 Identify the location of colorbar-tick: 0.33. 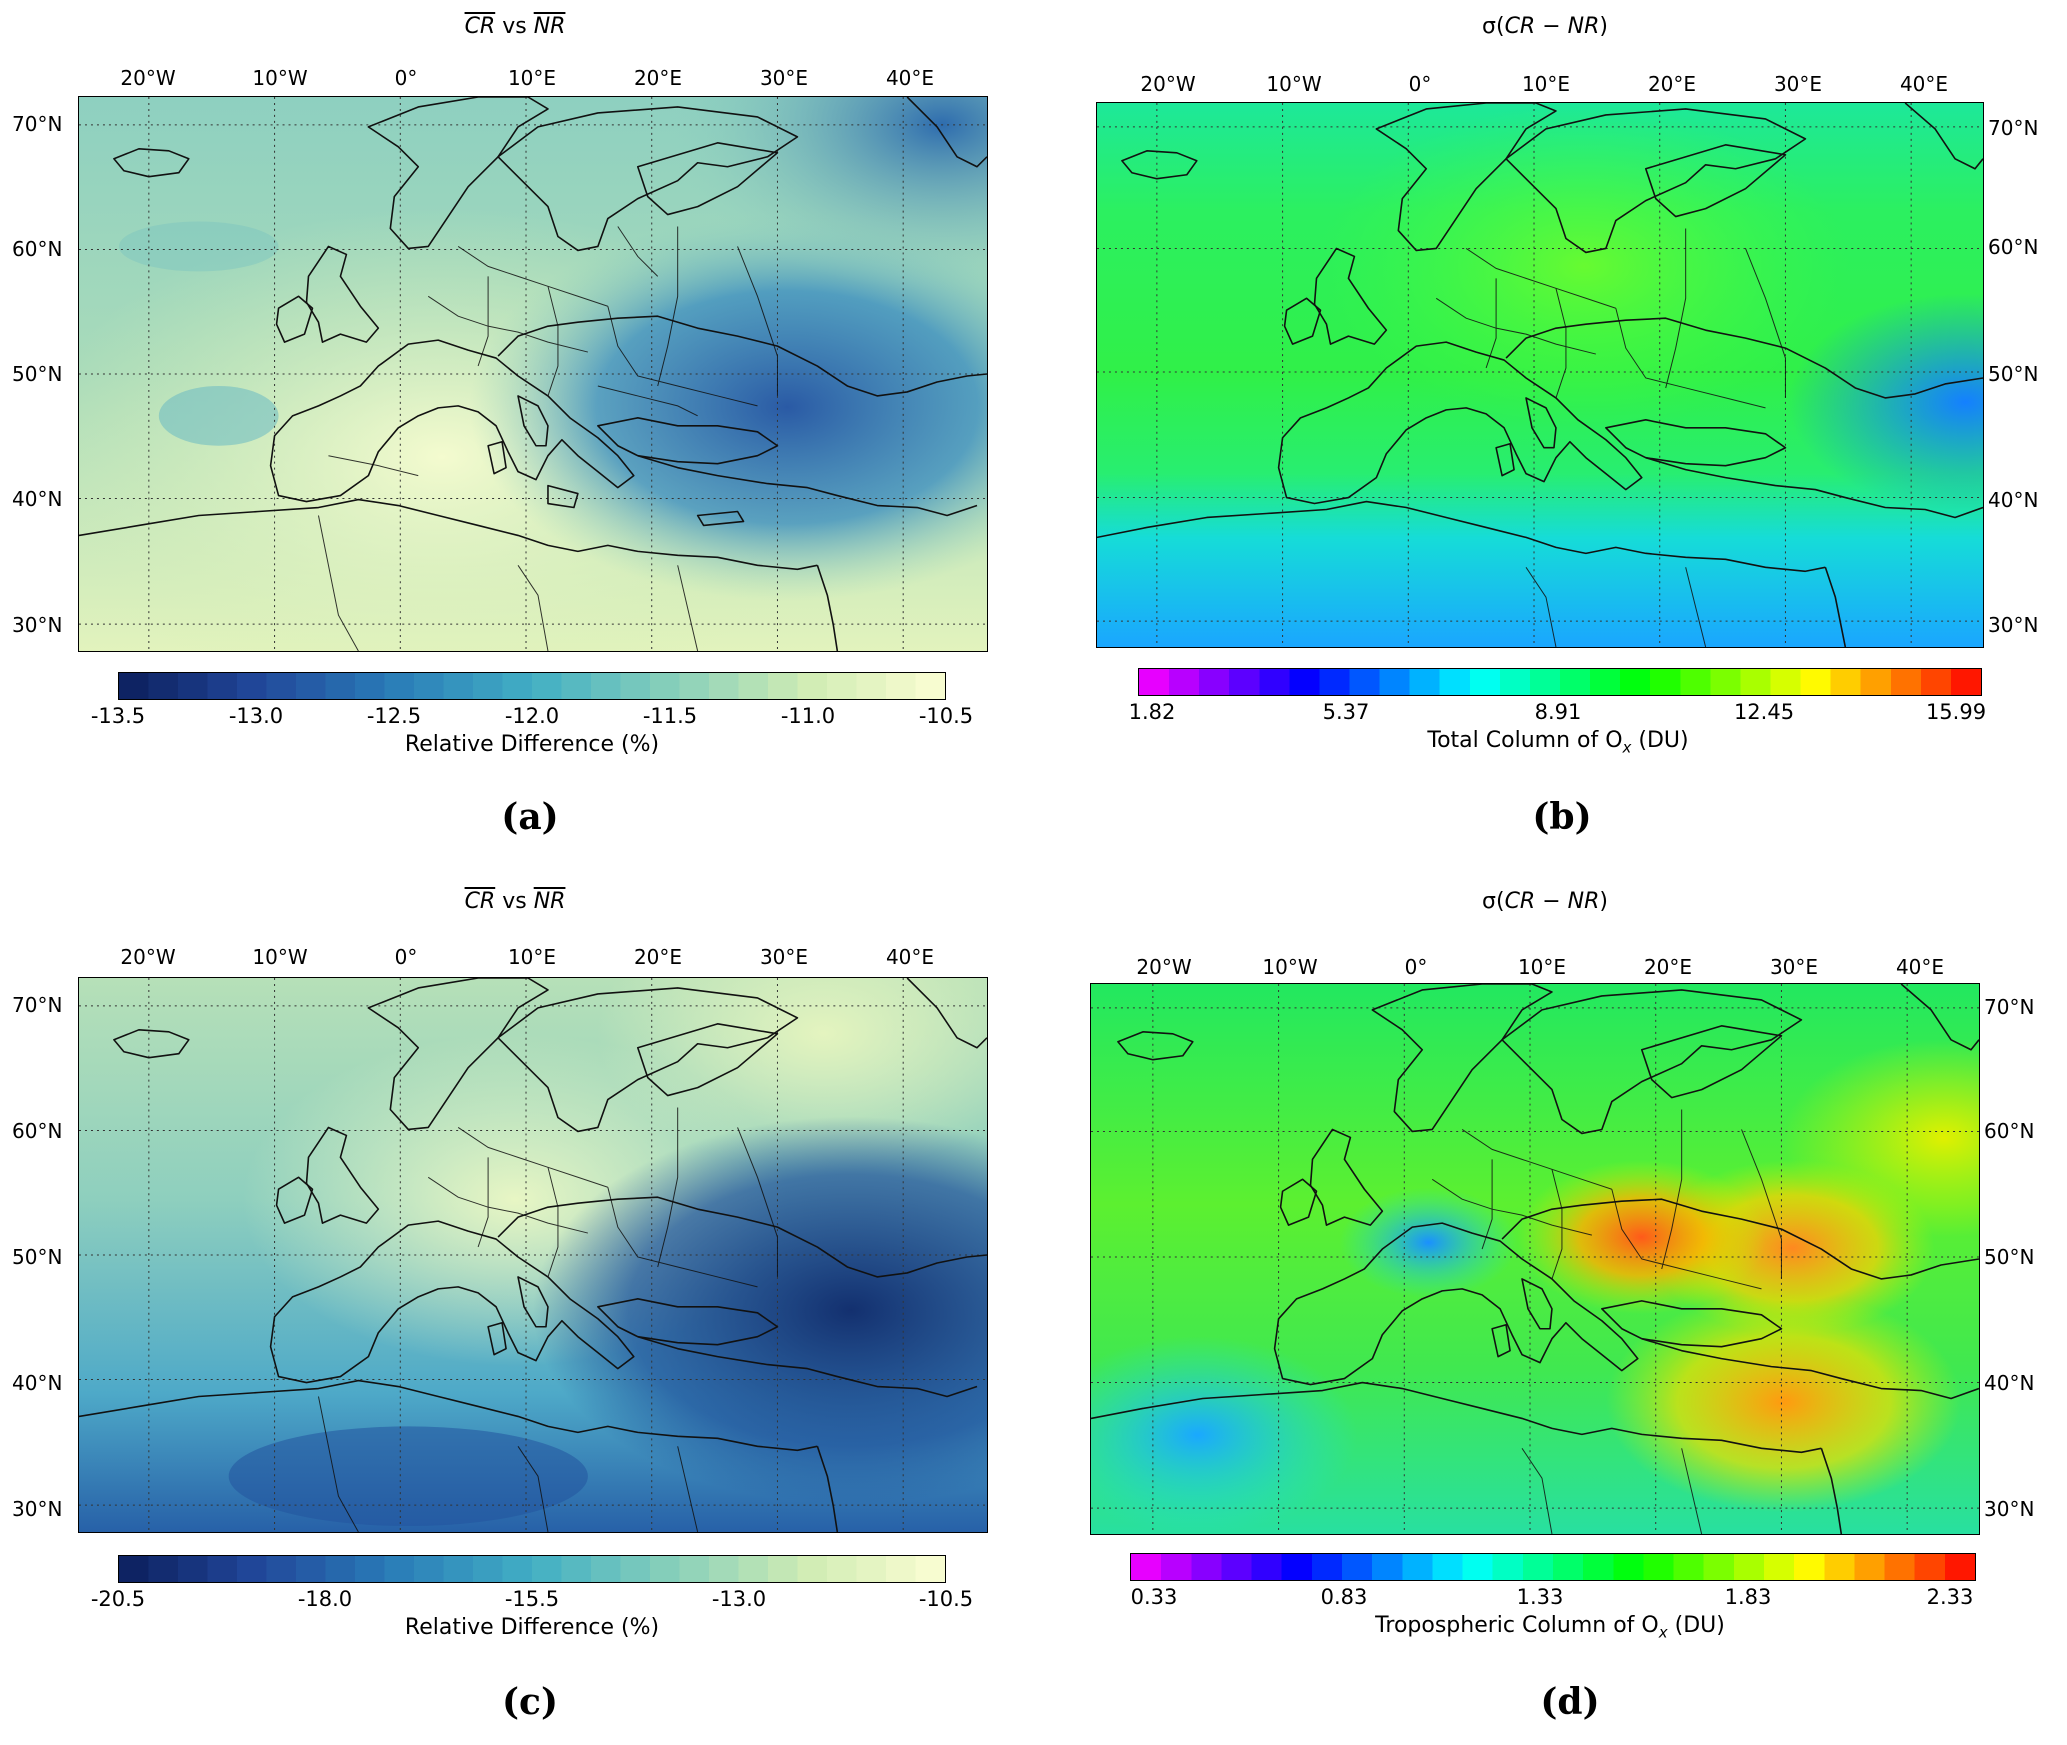
(1154, 1597).